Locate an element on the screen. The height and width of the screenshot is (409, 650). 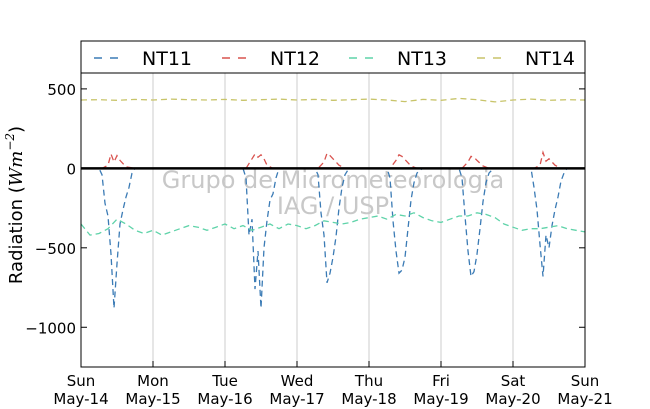
legend-box is located at coordinates (333, 57).